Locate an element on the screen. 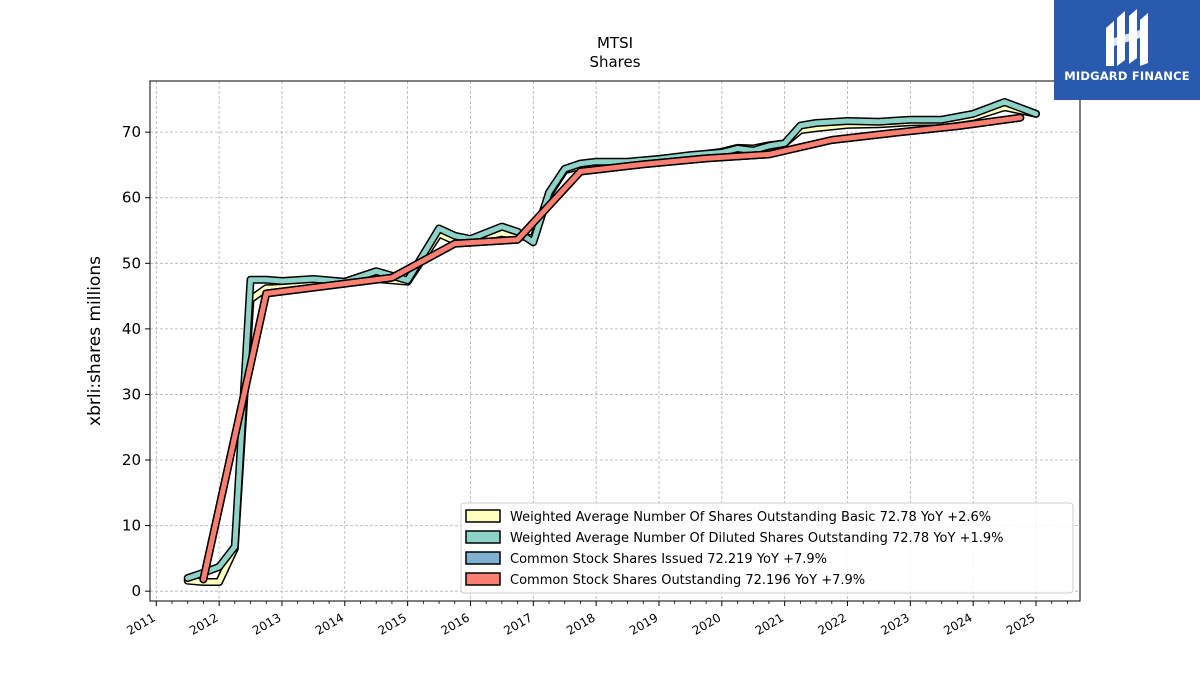  midgard-logo-icon is located at coordinates (1127, 37).